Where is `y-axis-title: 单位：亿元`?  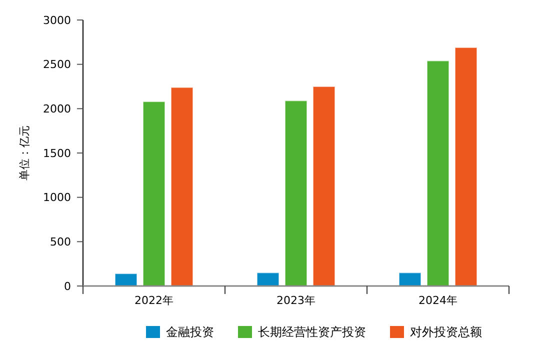 y-axis-title: 单位：亿元 is located at coordinates (24, 153).